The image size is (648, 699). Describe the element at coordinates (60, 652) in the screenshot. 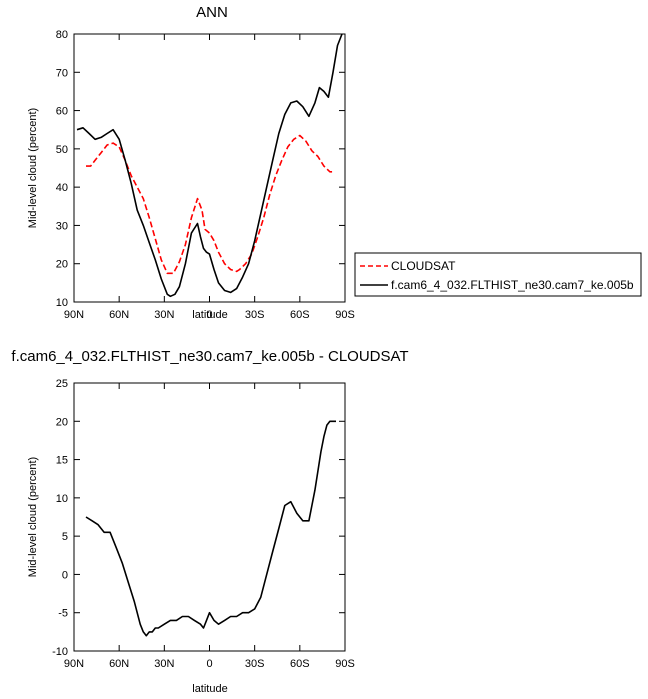

I see `y-tick-label: -10` at that location.